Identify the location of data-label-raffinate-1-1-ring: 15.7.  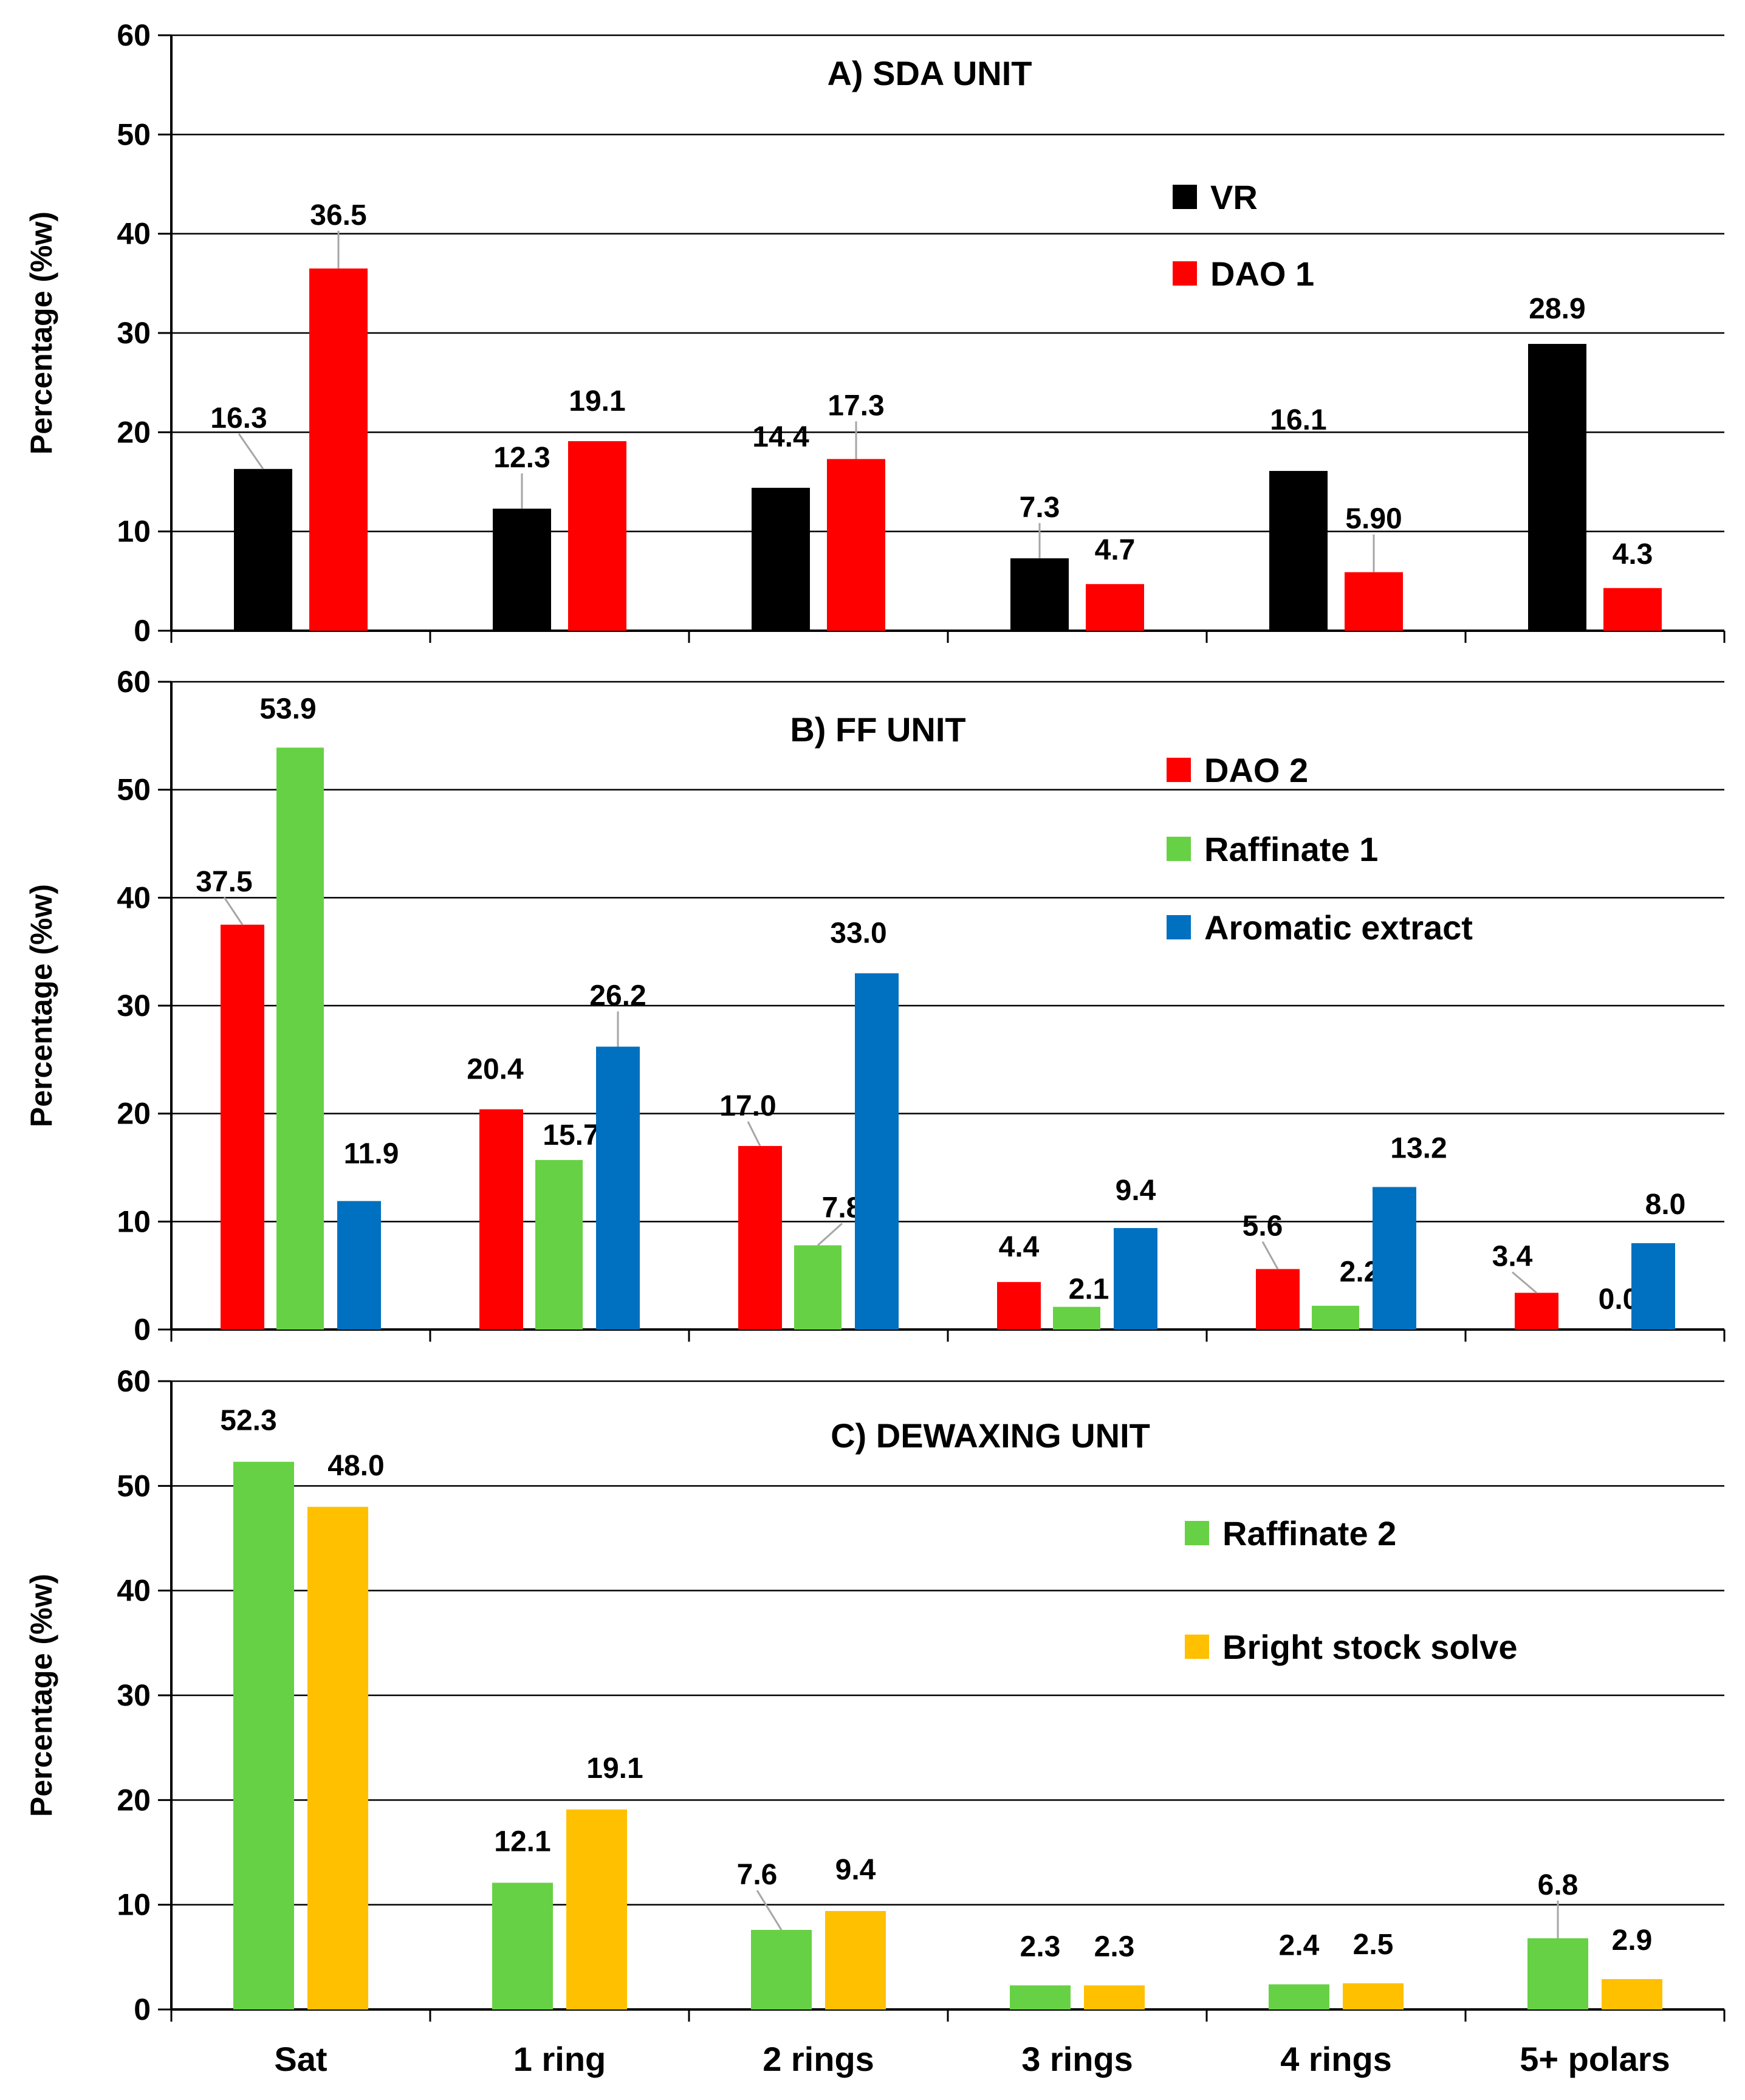
(571, 1135).